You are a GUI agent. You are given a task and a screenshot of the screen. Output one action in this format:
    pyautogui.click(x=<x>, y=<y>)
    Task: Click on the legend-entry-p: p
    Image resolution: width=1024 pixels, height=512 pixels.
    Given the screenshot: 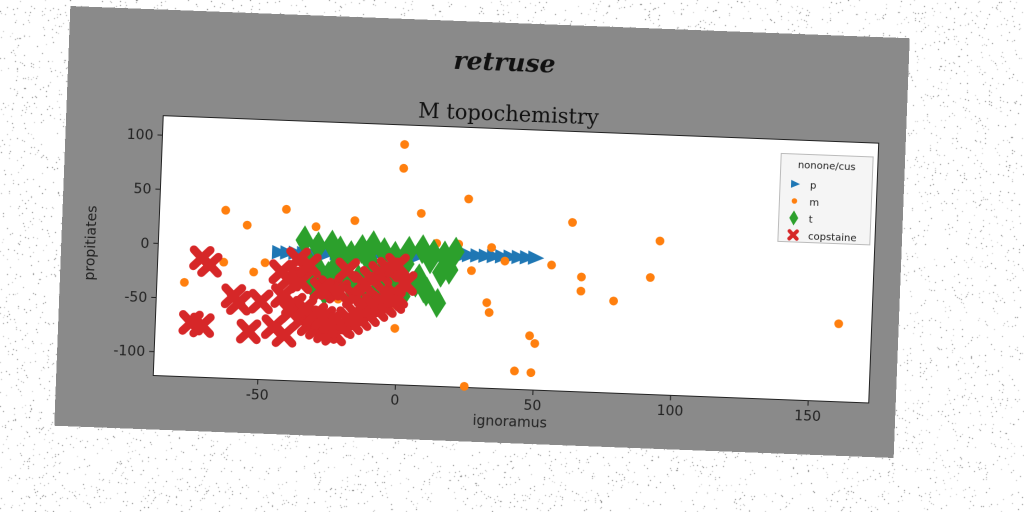 What is the action you would take?
    pyautogui.click(x=803, y=185)
    